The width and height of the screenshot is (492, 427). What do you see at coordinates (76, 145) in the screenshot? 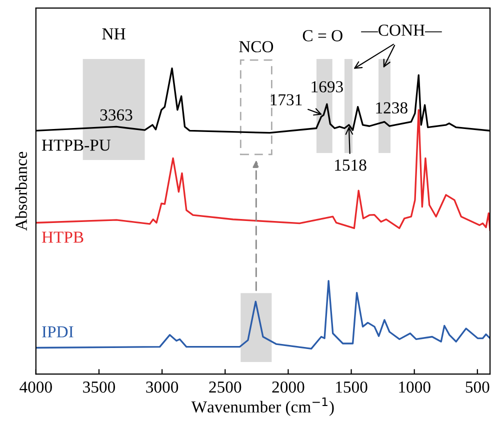
I see `series-label: HTPB-PU` at bounding box center [76, 145].